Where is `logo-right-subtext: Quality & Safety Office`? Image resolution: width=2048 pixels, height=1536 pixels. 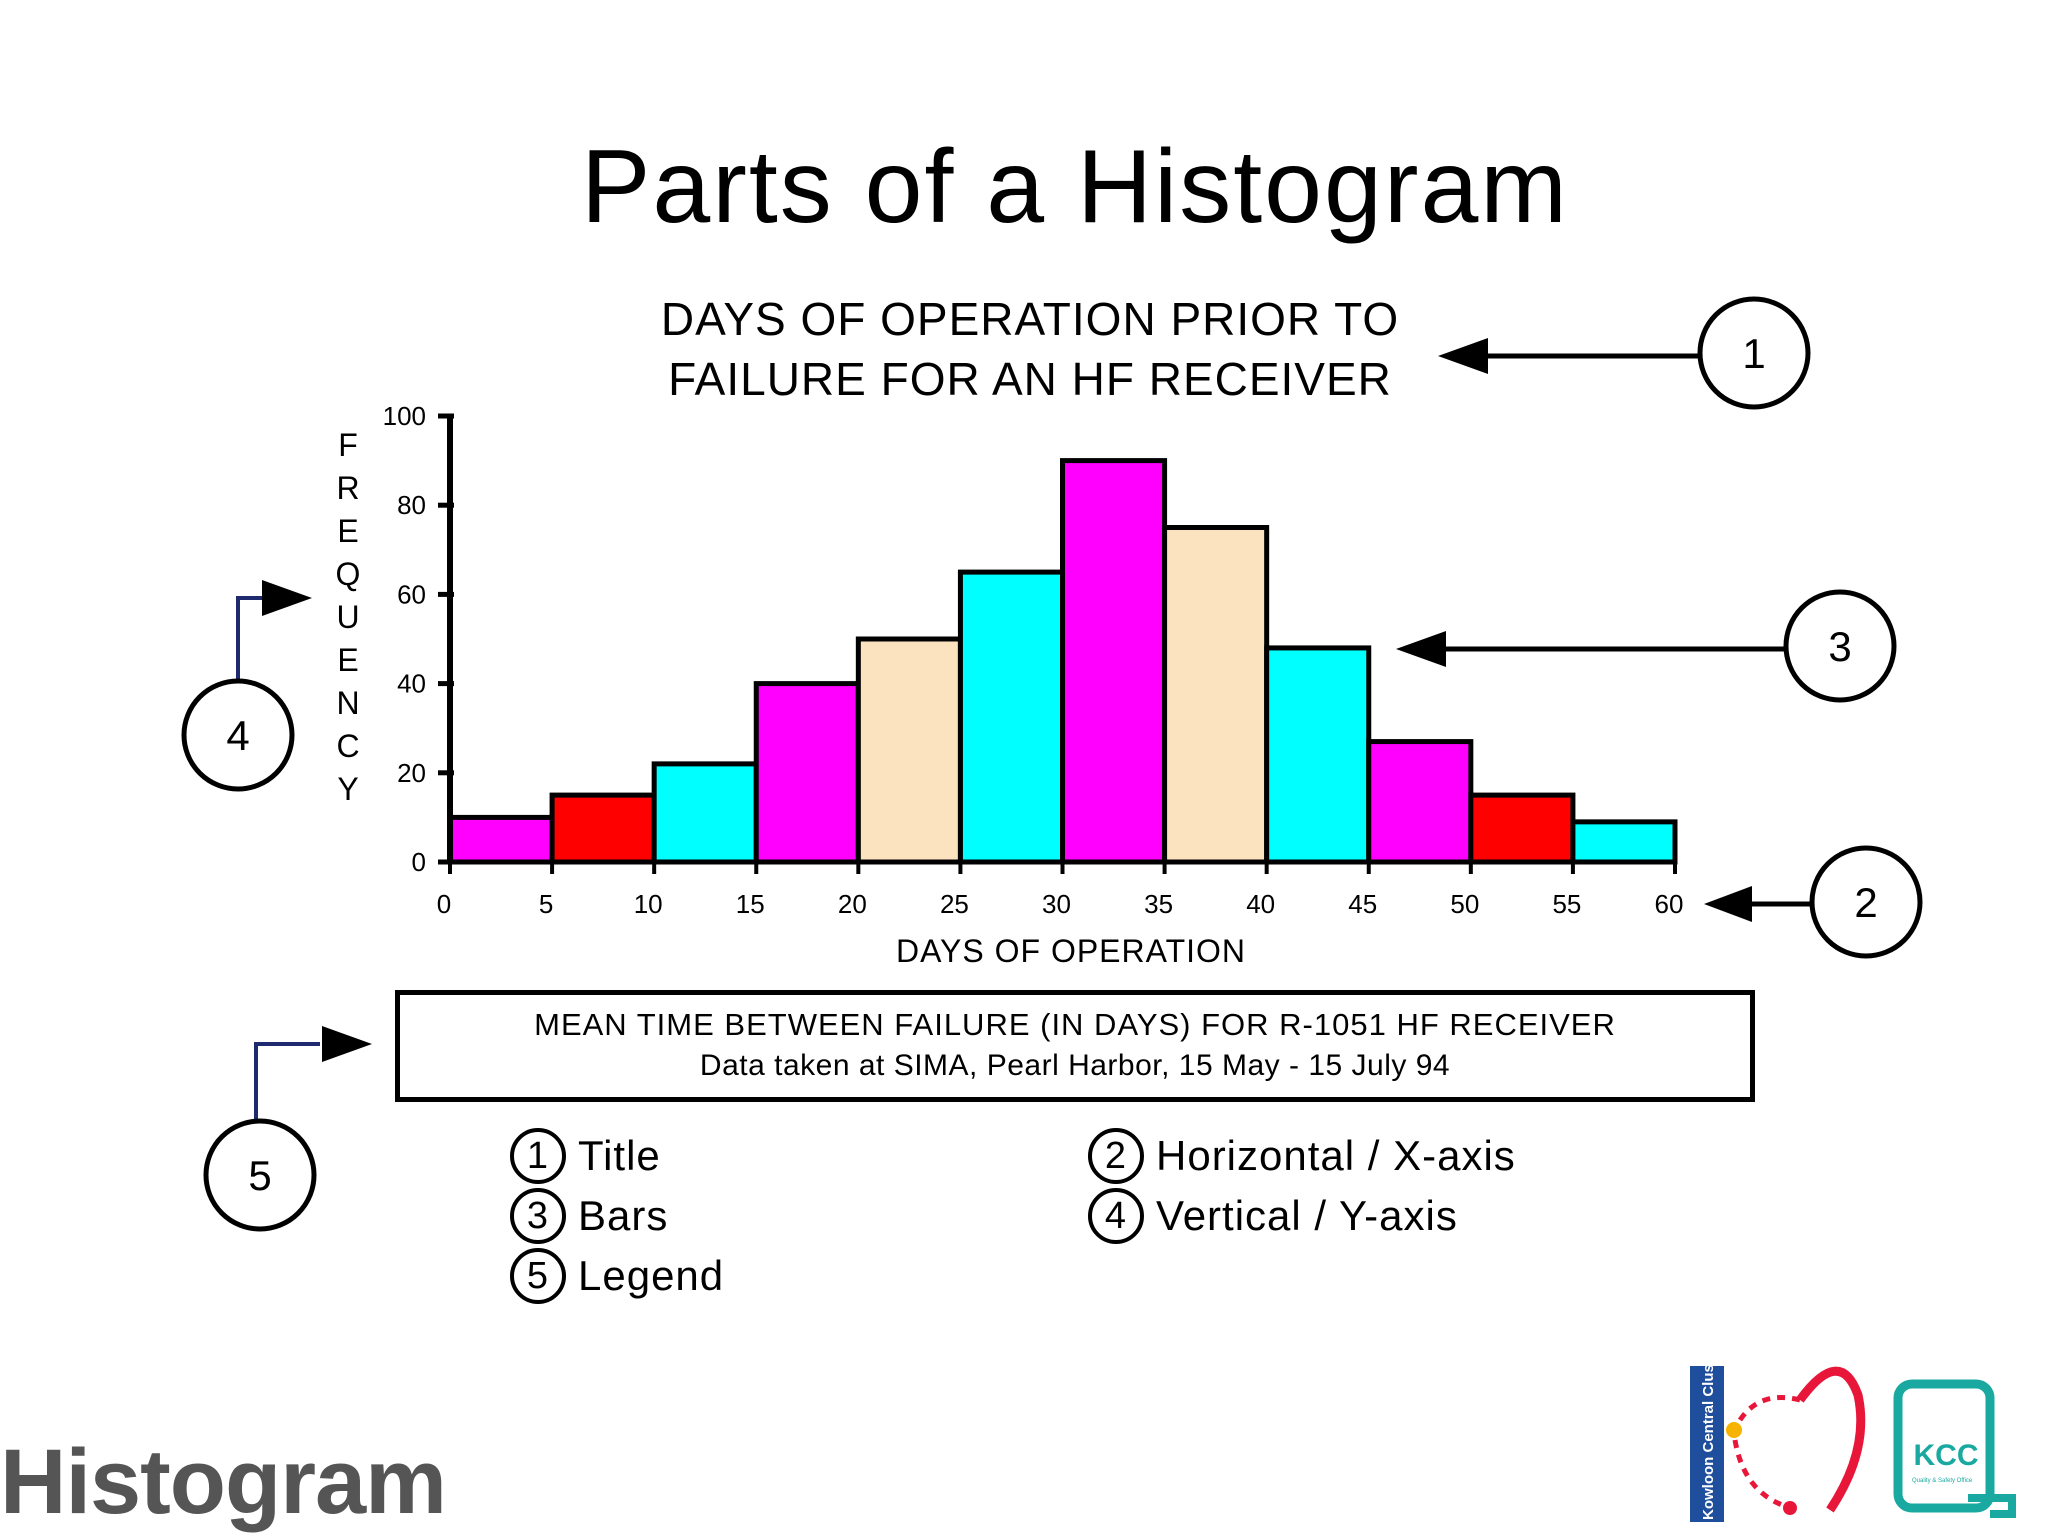
logo-right-subtext: Quality & Safety Office is located at coordinates (1942, 1481).